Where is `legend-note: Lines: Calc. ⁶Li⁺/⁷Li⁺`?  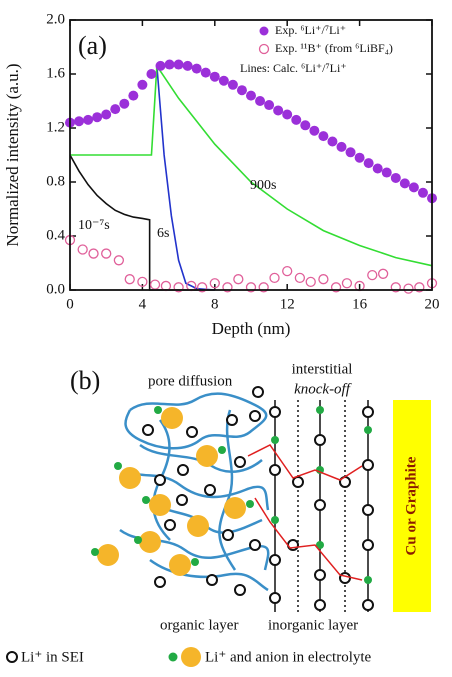
legend-note: Lines: Calc. ⁶Li⁺/⁷Li⁺ is located at coordinates (293, 68).